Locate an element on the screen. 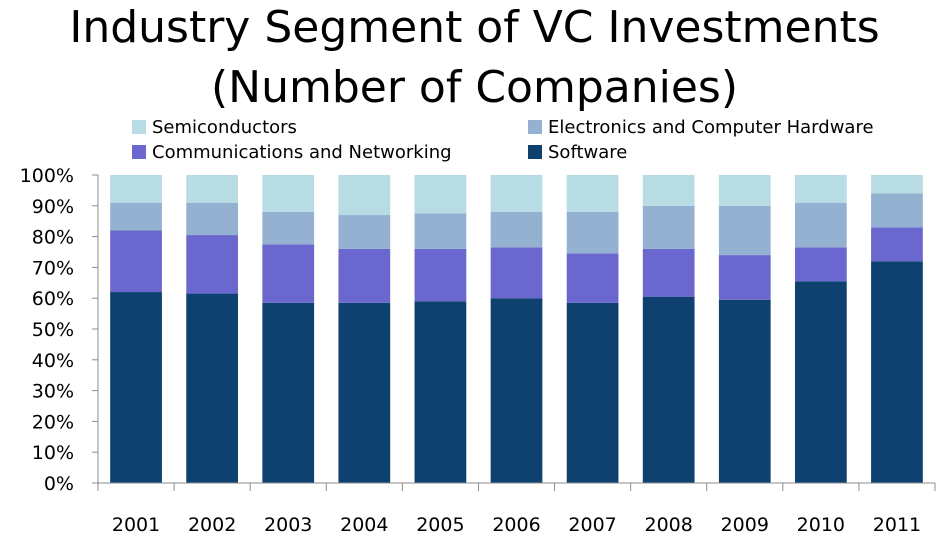  bar-electronics-and-computer-hardware-2008 is located at coordinates (668, 227).